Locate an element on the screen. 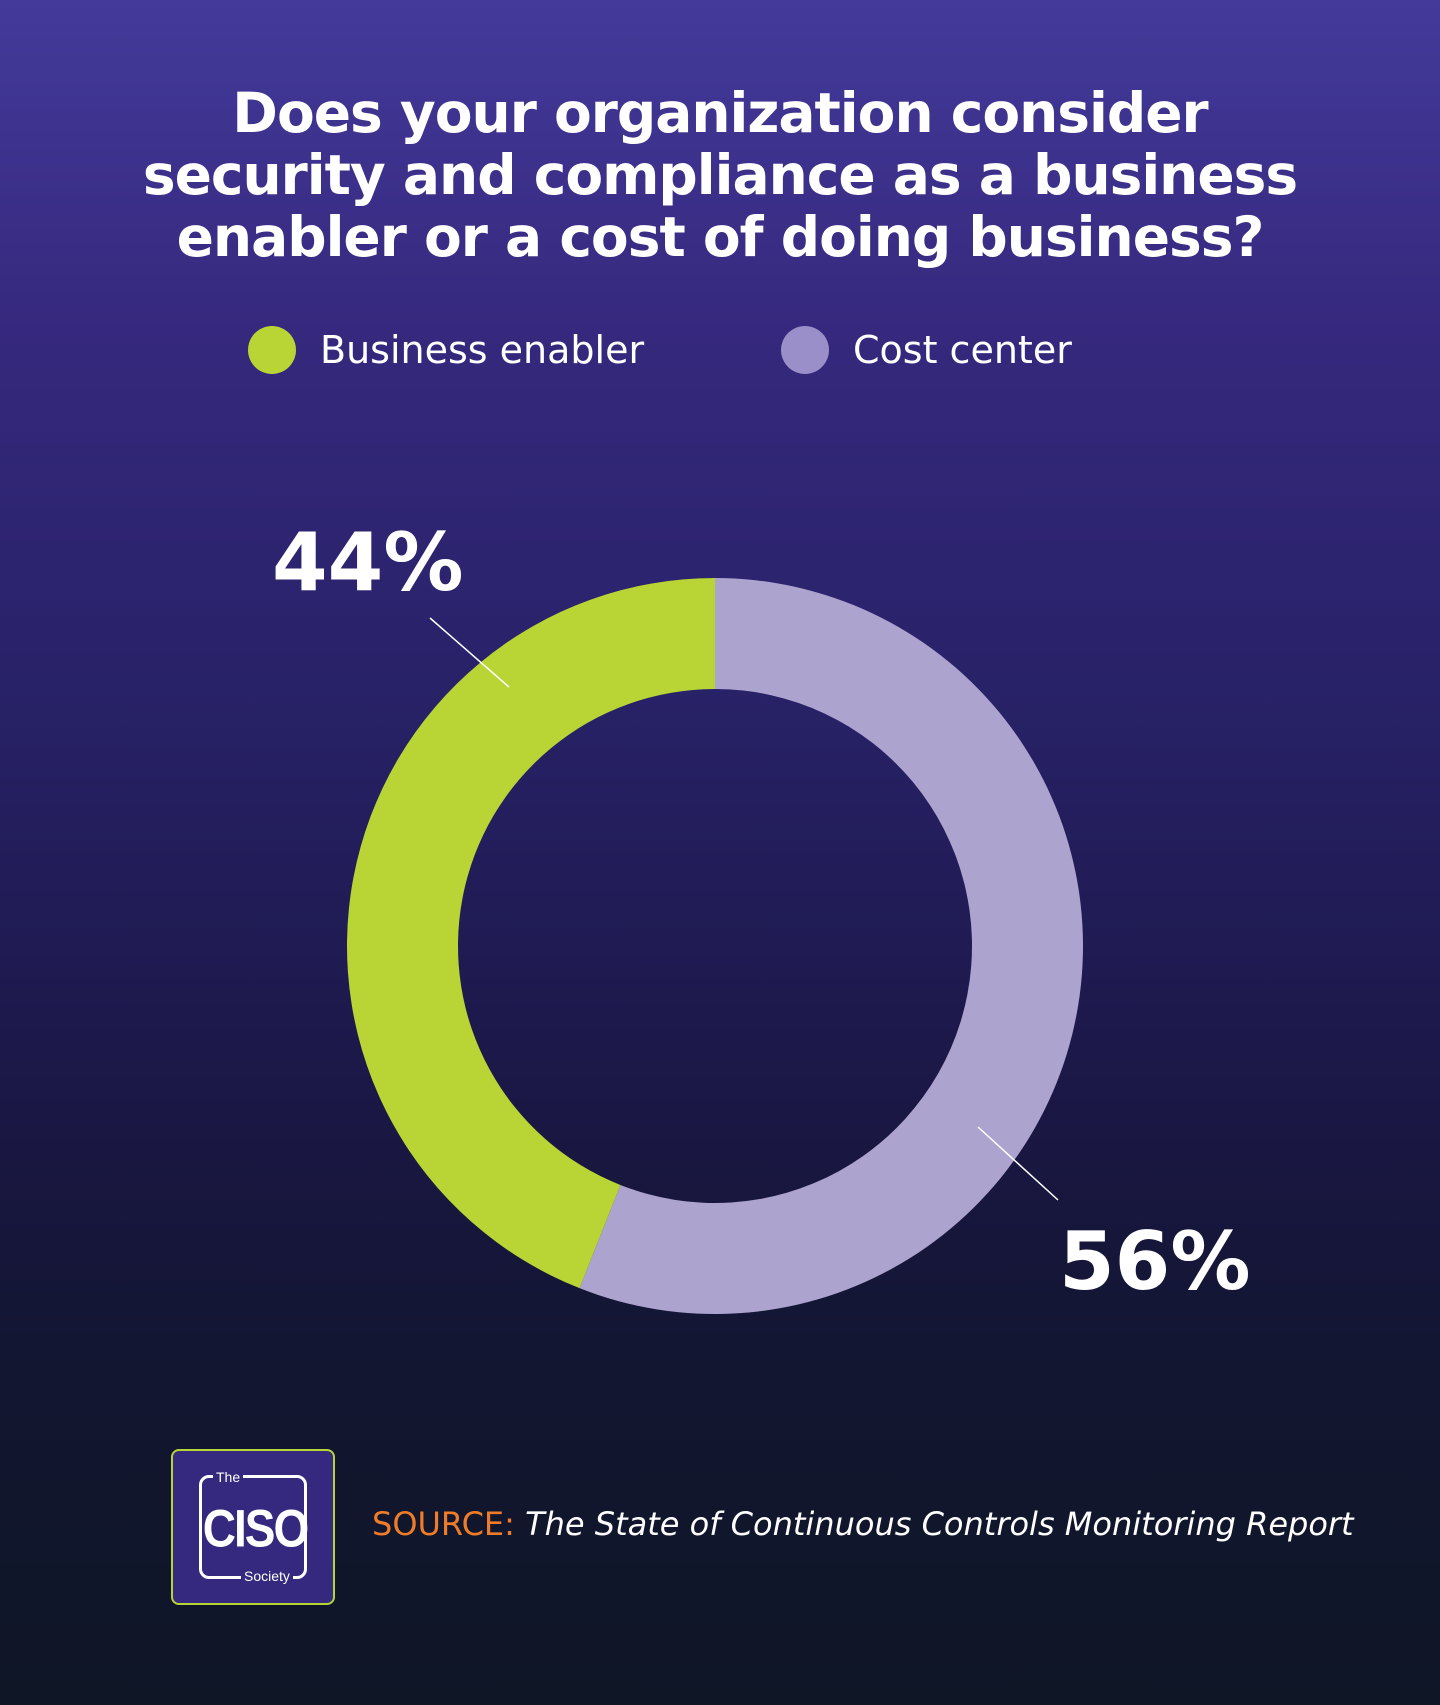 The image size is (1440, 1705). leader-line-cost-center is located at coordinates (1018, 1163).